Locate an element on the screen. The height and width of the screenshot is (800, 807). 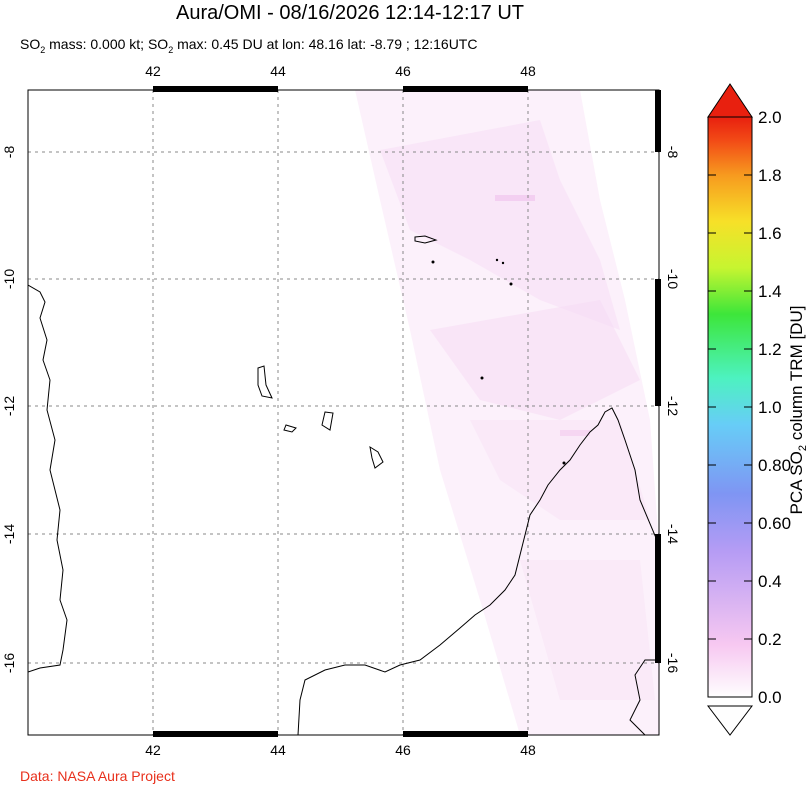
colorbar-label: 0.60 is located at coordinates (774, 523).